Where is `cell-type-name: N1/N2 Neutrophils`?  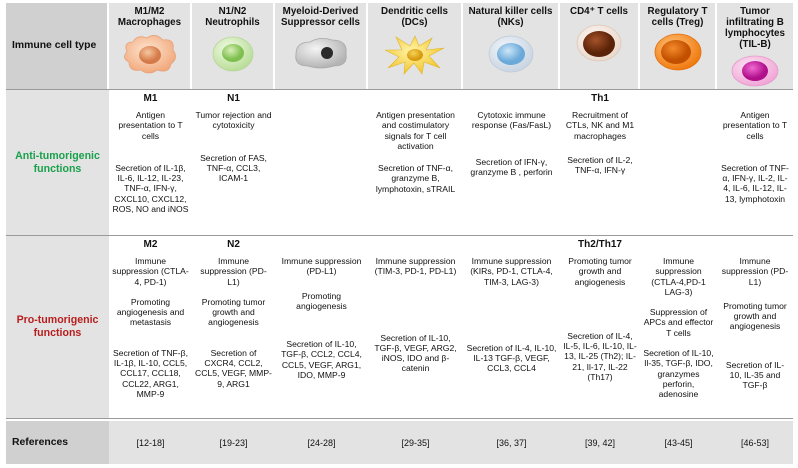
cell-type-name: N1/N2 Neutrophils is located at coordinates (232, 17).